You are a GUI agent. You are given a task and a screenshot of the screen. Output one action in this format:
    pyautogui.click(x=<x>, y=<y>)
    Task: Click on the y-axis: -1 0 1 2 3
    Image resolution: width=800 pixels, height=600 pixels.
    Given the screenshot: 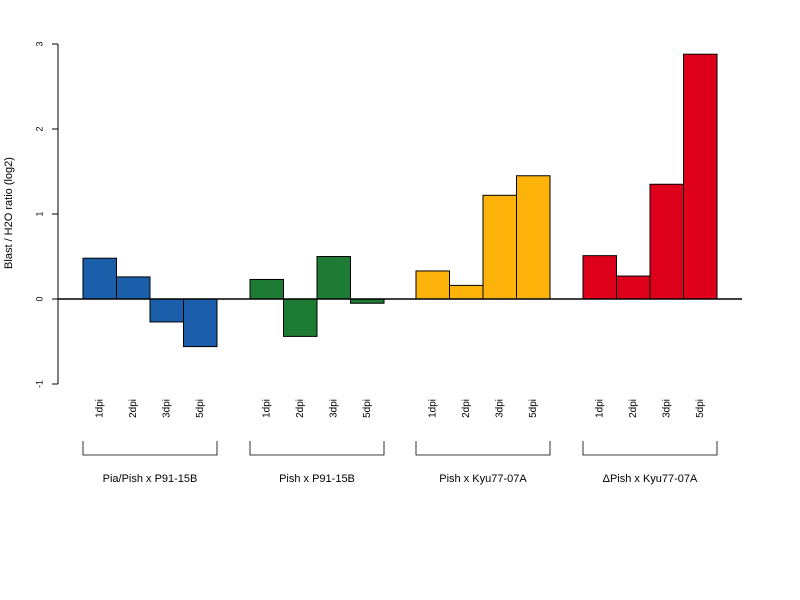 What is the action you would take?
    pyautogui.click(x=46, y=214)
    